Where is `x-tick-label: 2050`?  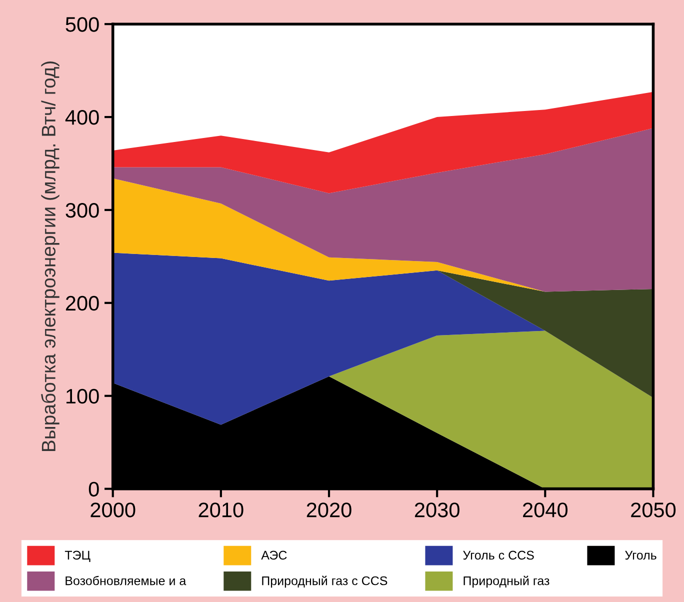
x-tick-label: 2050 is located at coordinates (653, 510).